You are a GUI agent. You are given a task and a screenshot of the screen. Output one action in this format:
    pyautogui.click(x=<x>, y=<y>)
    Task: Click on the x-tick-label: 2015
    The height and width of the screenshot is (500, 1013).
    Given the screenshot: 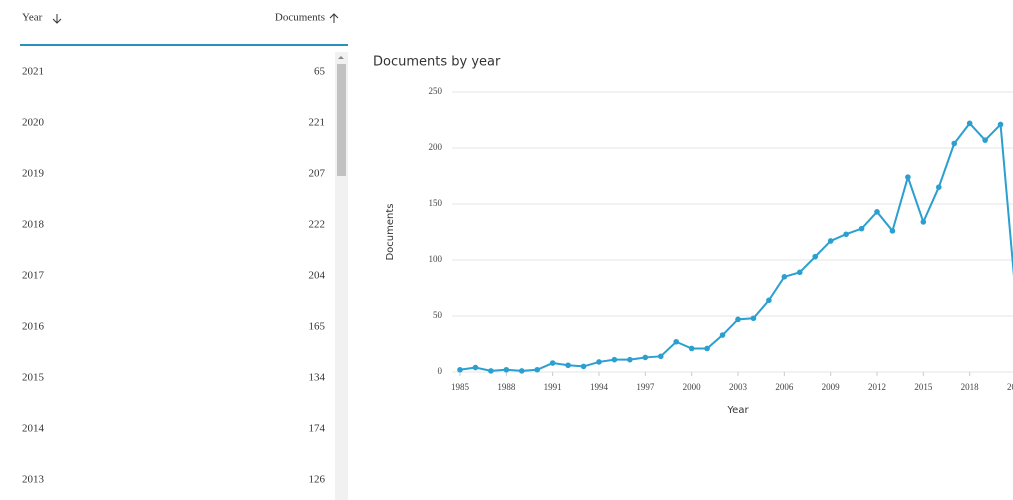 What is the action you would take?
    pyautogui.click(x=923, y=387)
    